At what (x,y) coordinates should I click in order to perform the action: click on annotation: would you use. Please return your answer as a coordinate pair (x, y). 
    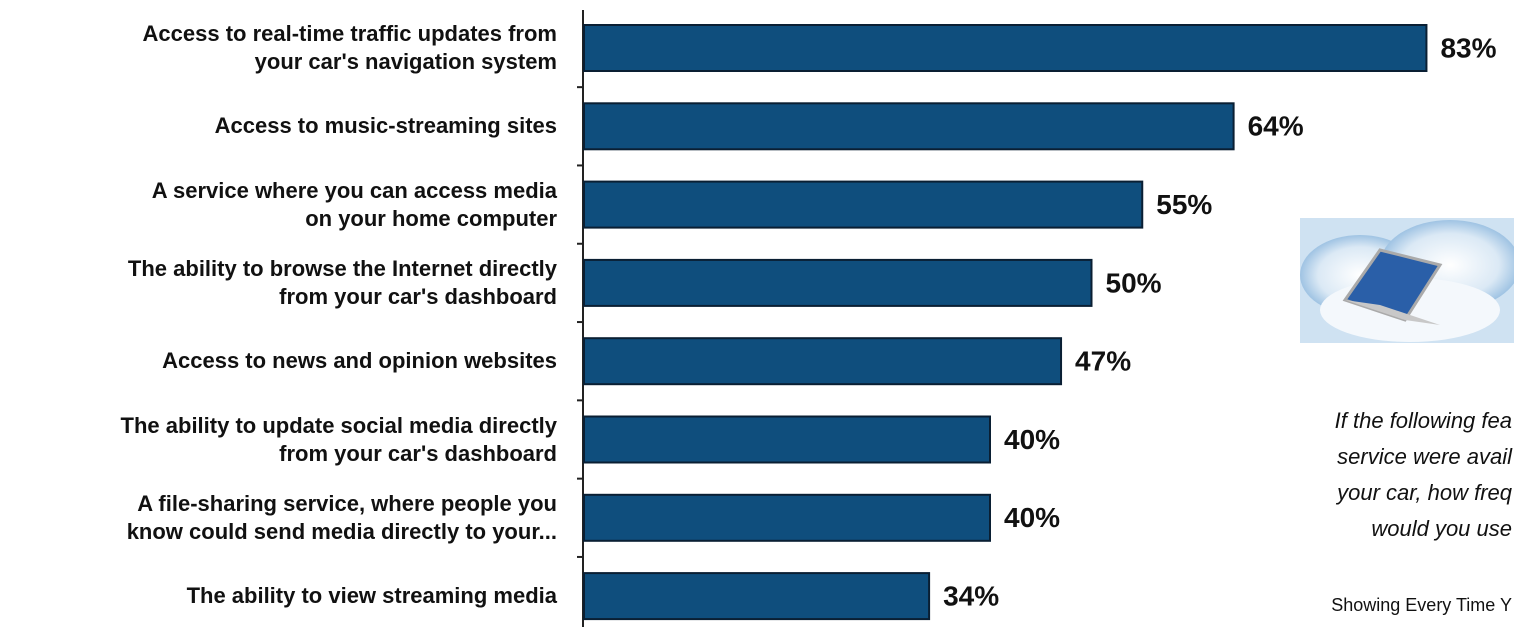
    Looking at the image, I should click on (1441, 528).